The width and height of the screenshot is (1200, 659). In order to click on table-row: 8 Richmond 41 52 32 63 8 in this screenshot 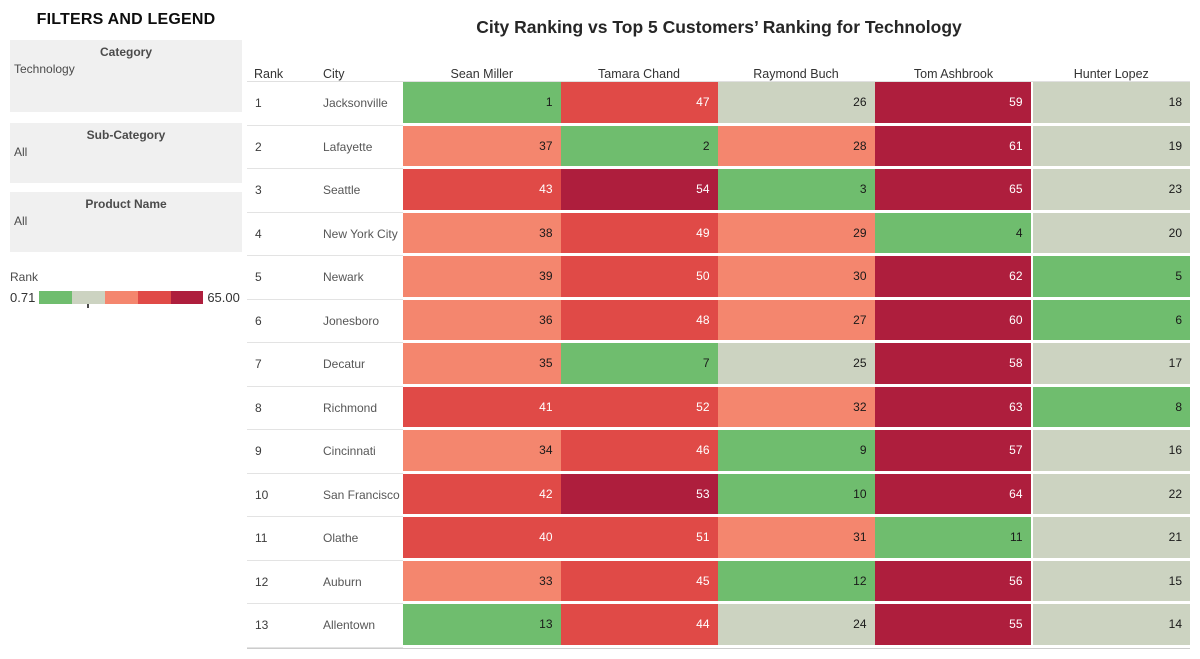, I will do `click(718, 408)`.